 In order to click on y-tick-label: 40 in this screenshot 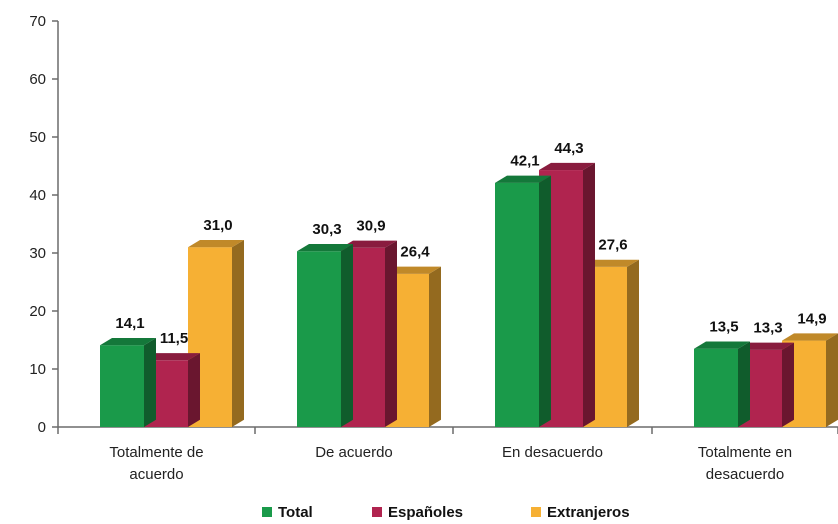, I will do `click(37, 195)`.